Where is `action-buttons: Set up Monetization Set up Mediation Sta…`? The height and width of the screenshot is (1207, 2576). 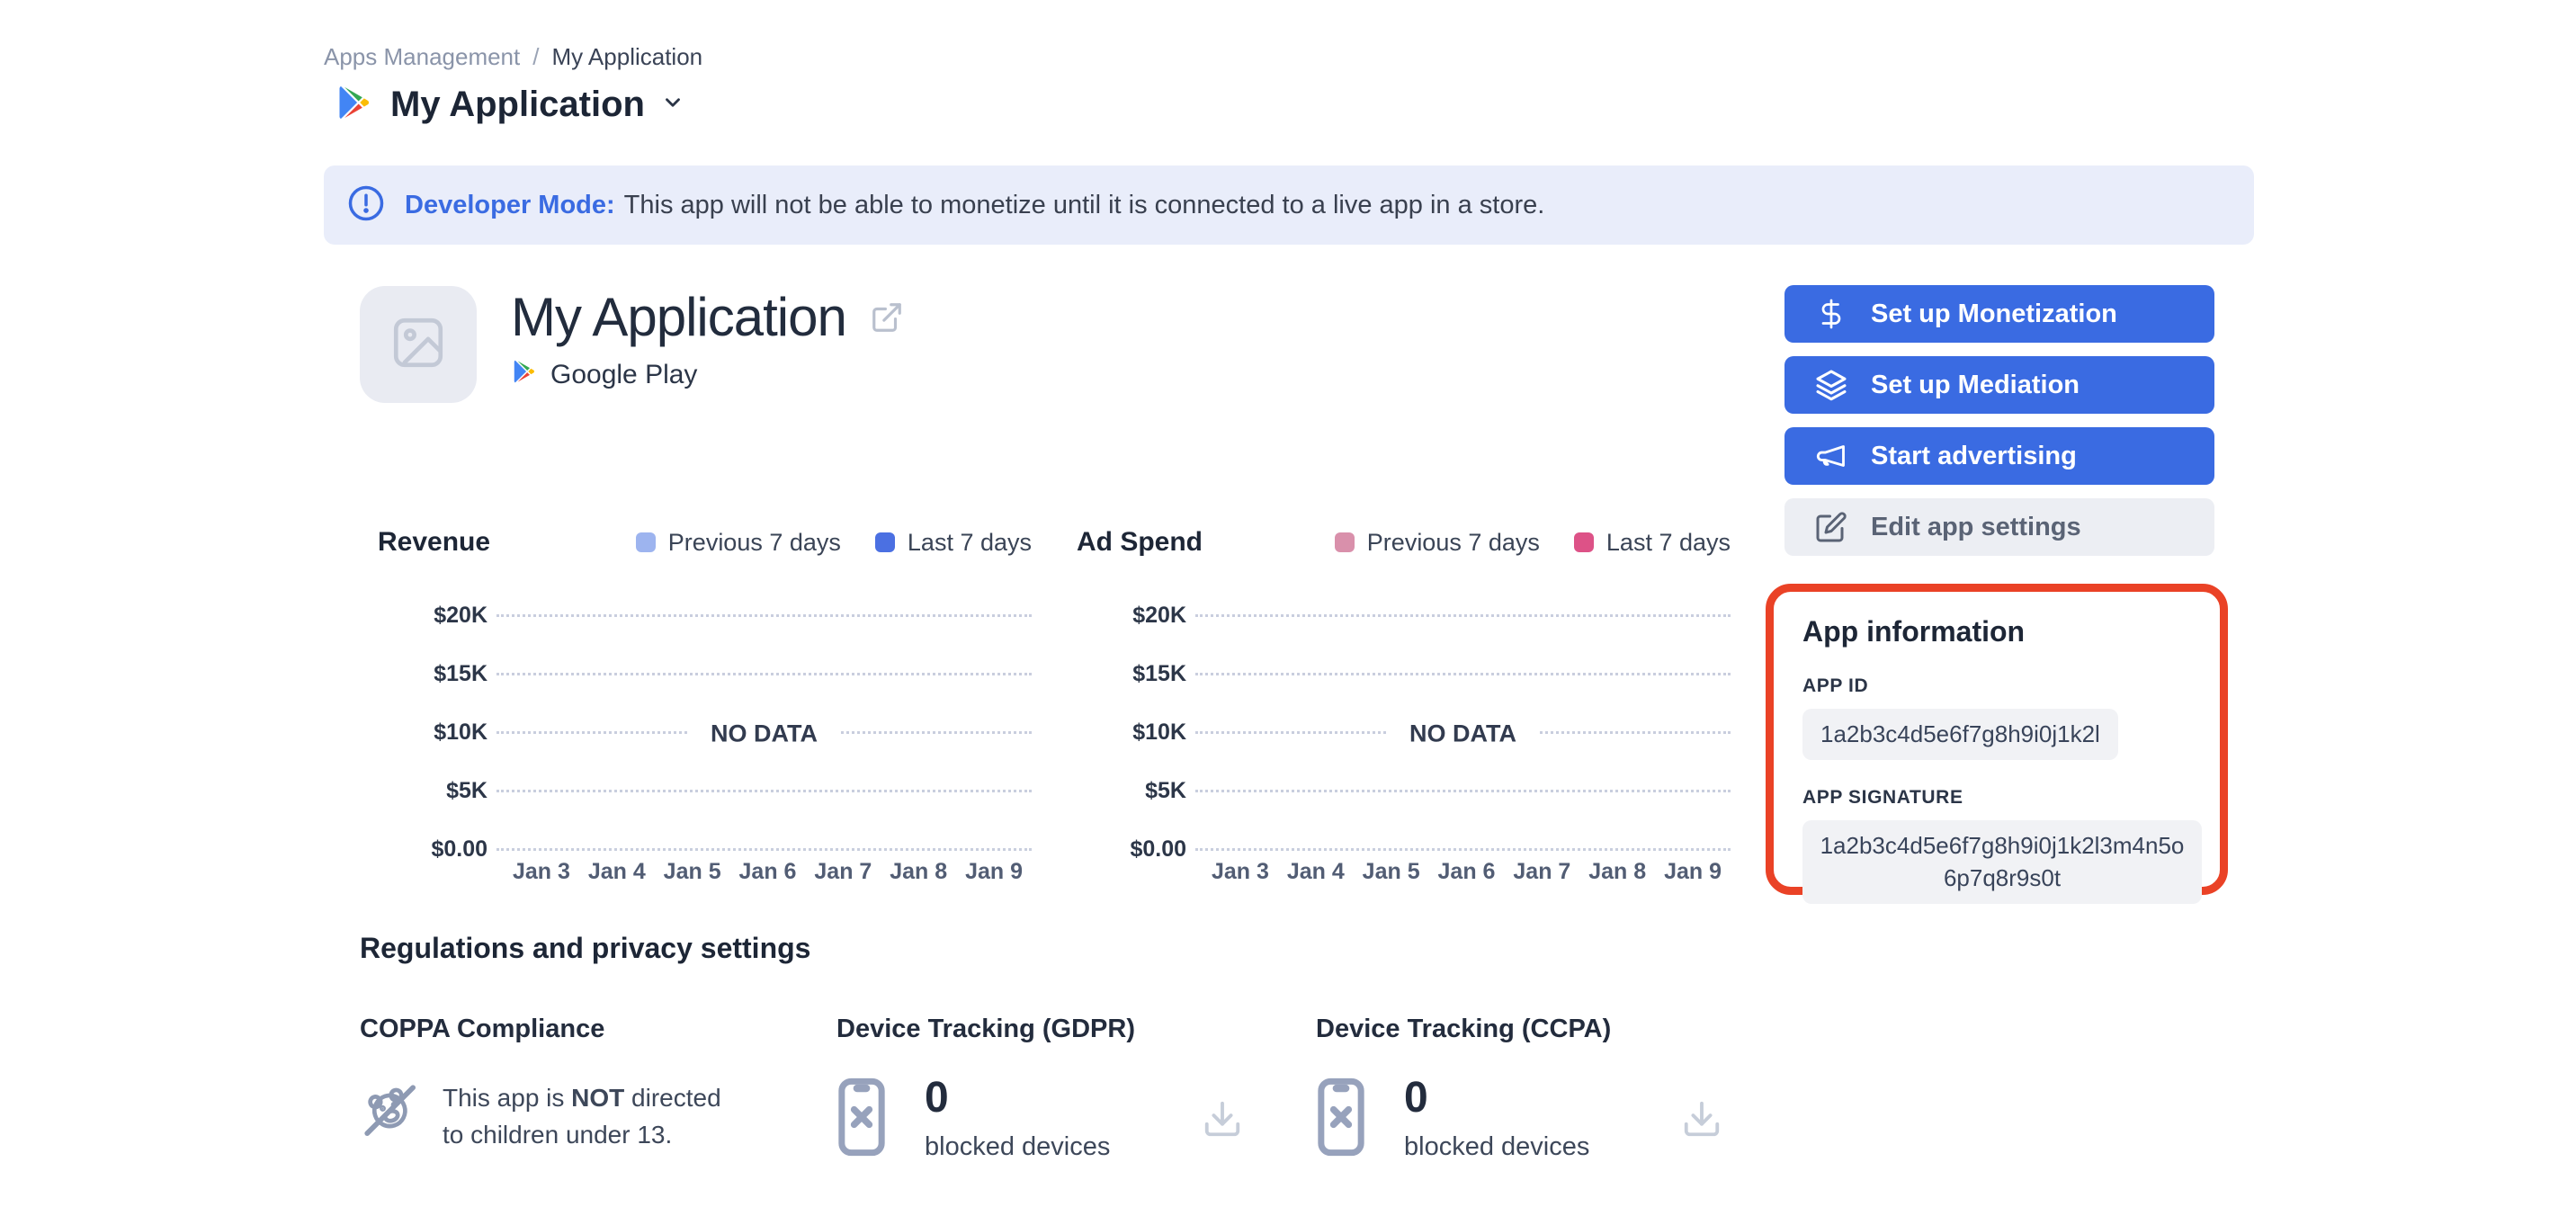 action-buttons: Set up Monetization Set up Mediation Sta… is located at coordinates (1999, 427).